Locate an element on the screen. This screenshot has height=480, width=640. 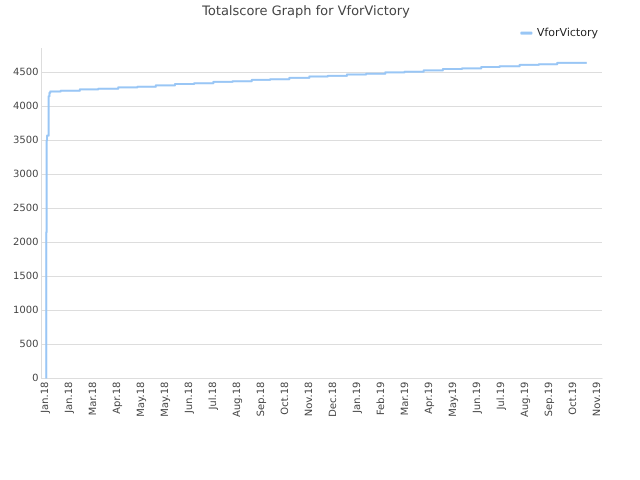
y-tick-label: 3000 is located at coordinates (25, 174).